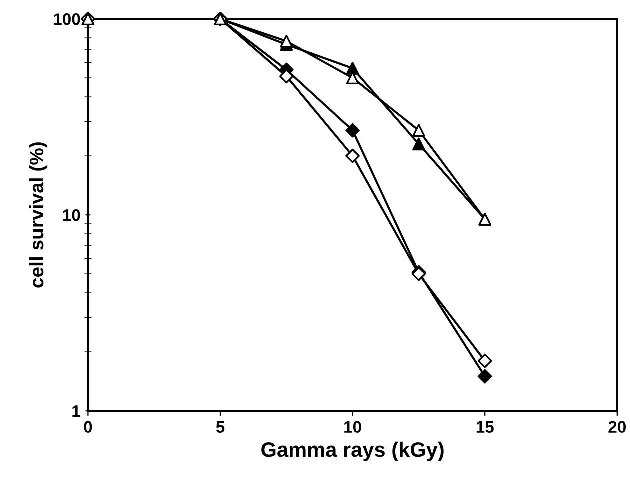 The image size is (630, 478). I want to click on x-tick-label: 5, so click(220, 427).